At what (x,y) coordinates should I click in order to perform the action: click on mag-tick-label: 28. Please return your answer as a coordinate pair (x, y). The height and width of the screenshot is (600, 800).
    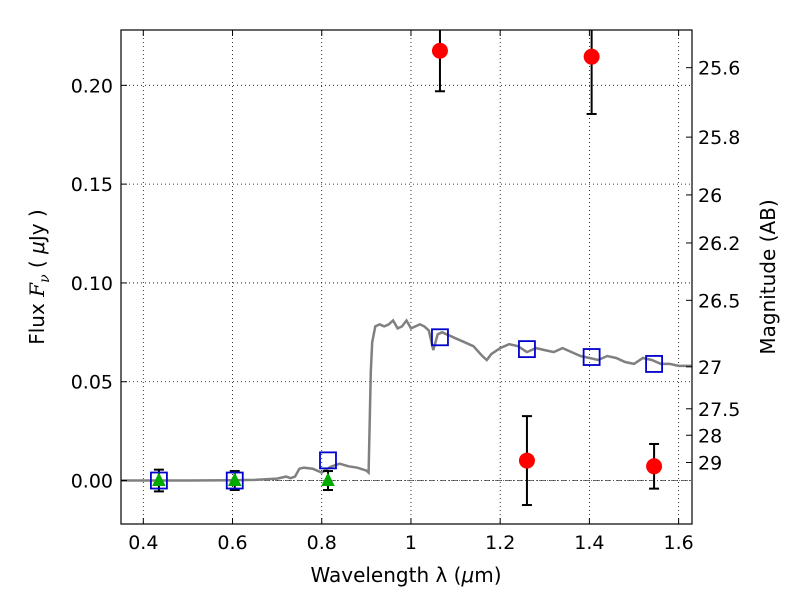
    Looking at the image, I should click on (710, 436).